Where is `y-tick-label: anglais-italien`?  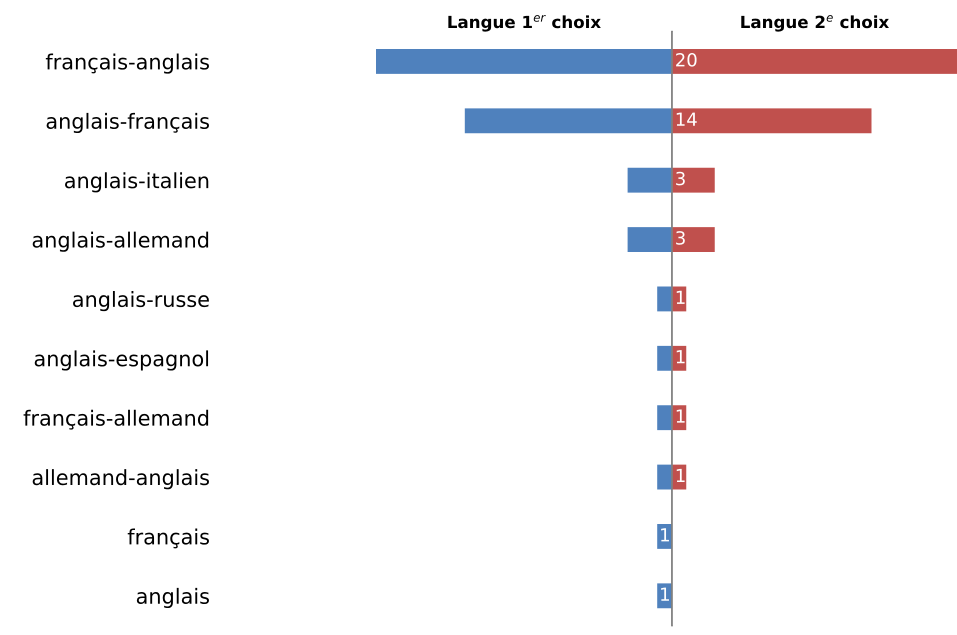 y-tick-label: anglais-italien is located at coordinates (136, 182).